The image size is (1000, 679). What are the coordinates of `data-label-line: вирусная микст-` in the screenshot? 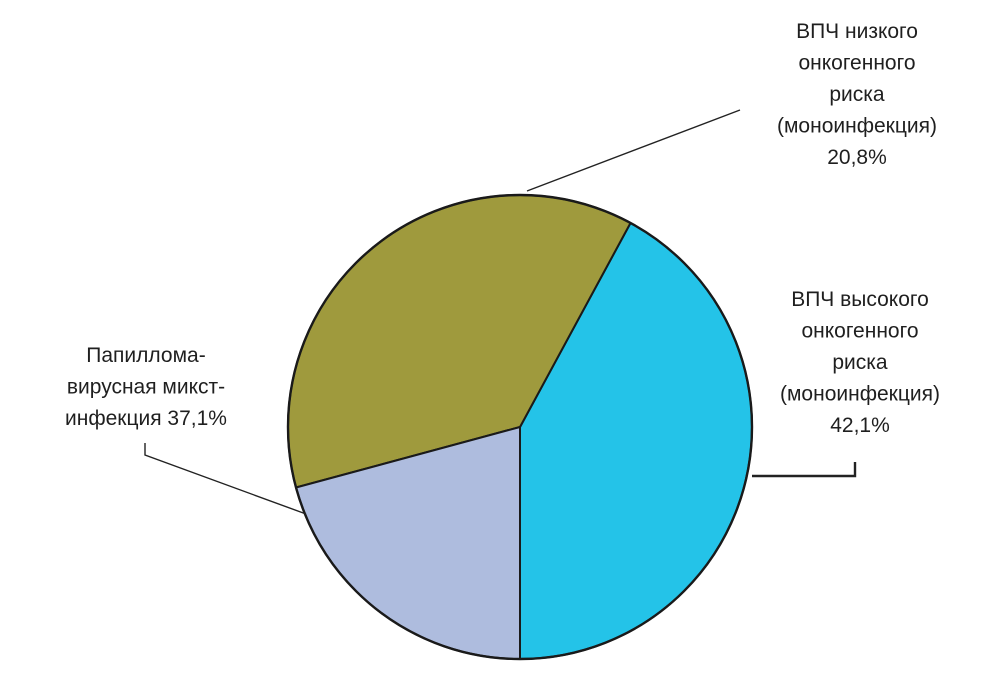 It's located at (146, 387).